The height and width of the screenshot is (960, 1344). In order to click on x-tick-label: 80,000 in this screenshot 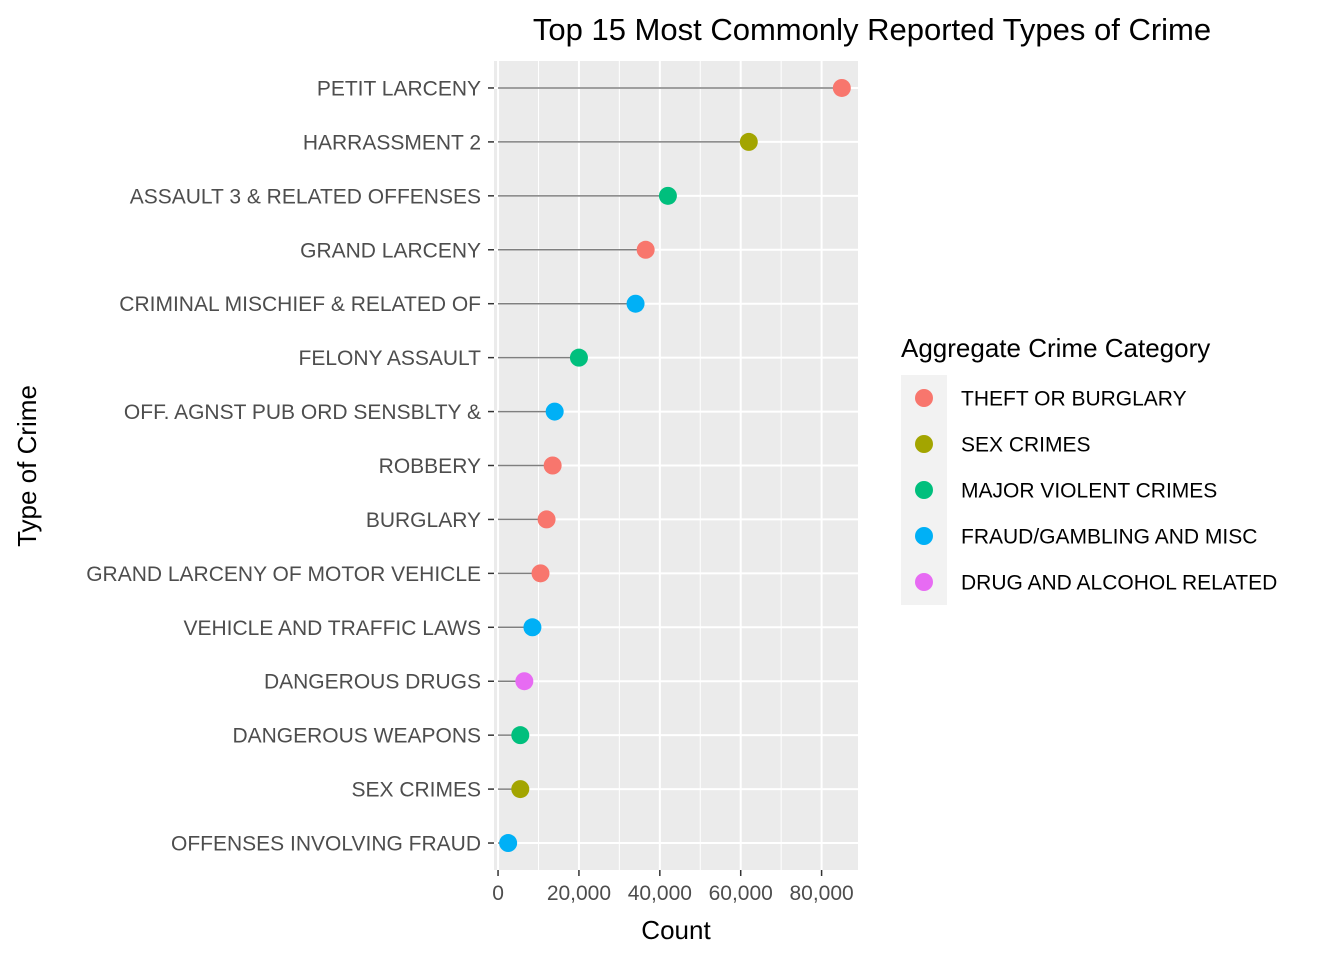, I will do `click(821, 893)`.